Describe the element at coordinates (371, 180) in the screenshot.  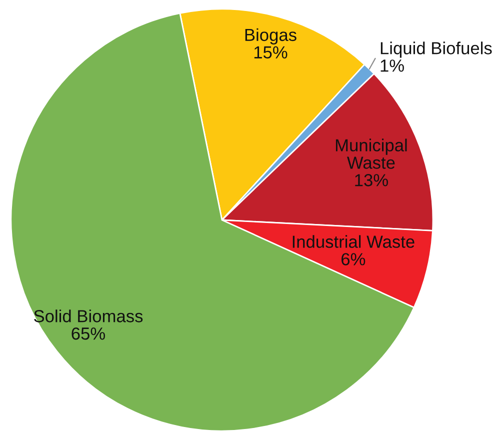
I see `data-label: 13%` at that location.